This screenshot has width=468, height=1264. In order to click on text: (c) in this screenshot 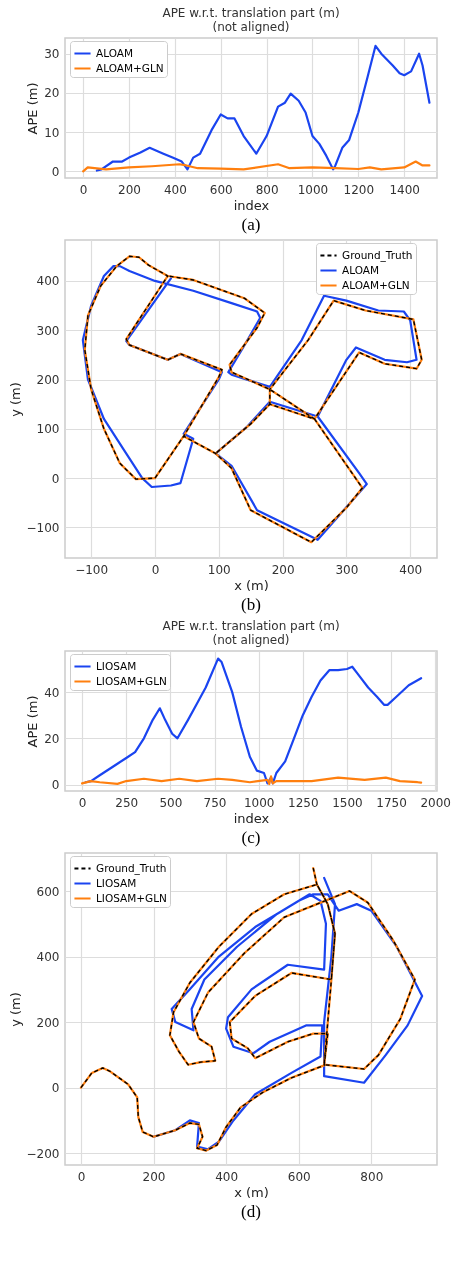, I will do `click(251, 837)`.